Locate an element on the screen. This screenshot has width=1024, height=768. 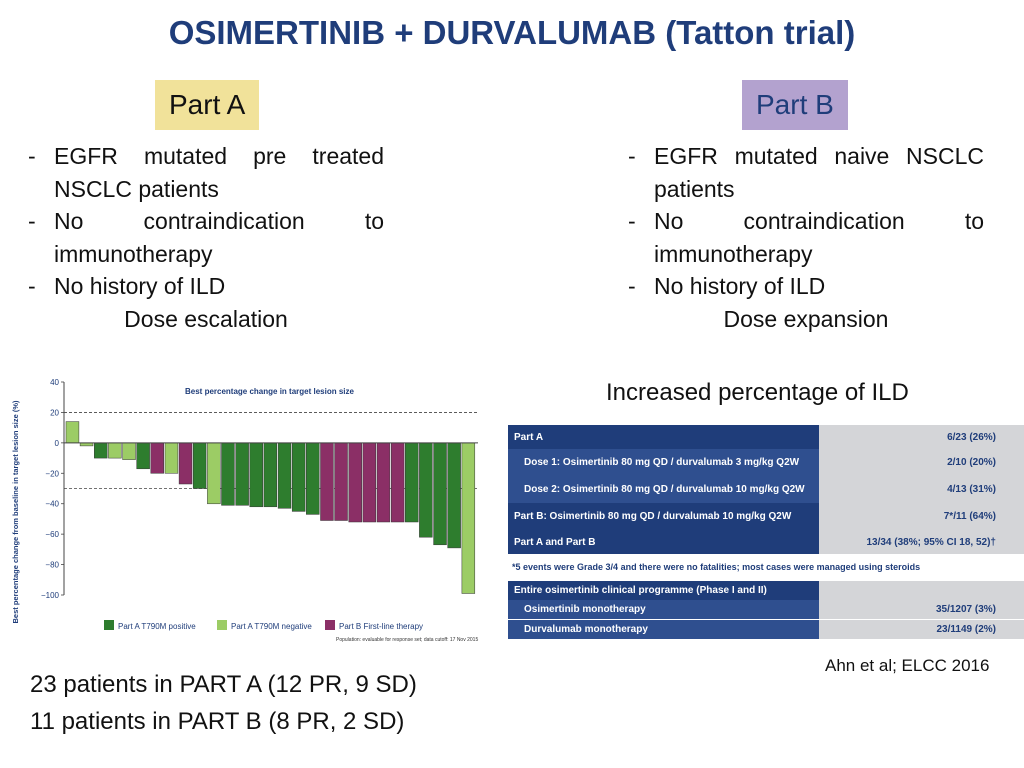
table-cell-label: Part A is located at coordinates (663, 437).